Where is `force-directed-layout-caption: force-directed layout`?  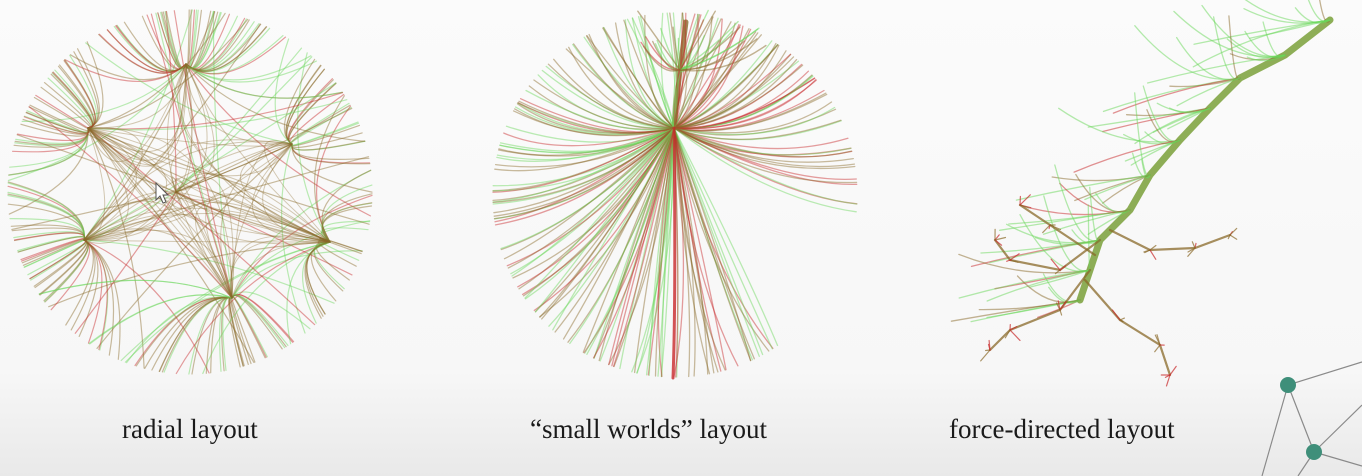
force-directed-layout-caption: force-directed layout is located at coordinates (1062, 429).